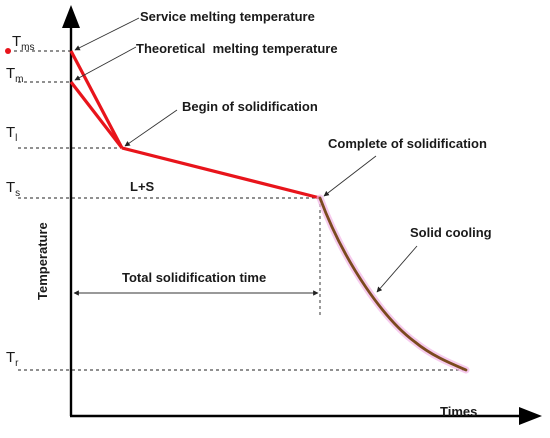 This screenshot has width=550, height=438. I want to click on service-melting-leader, so click(107, 34).